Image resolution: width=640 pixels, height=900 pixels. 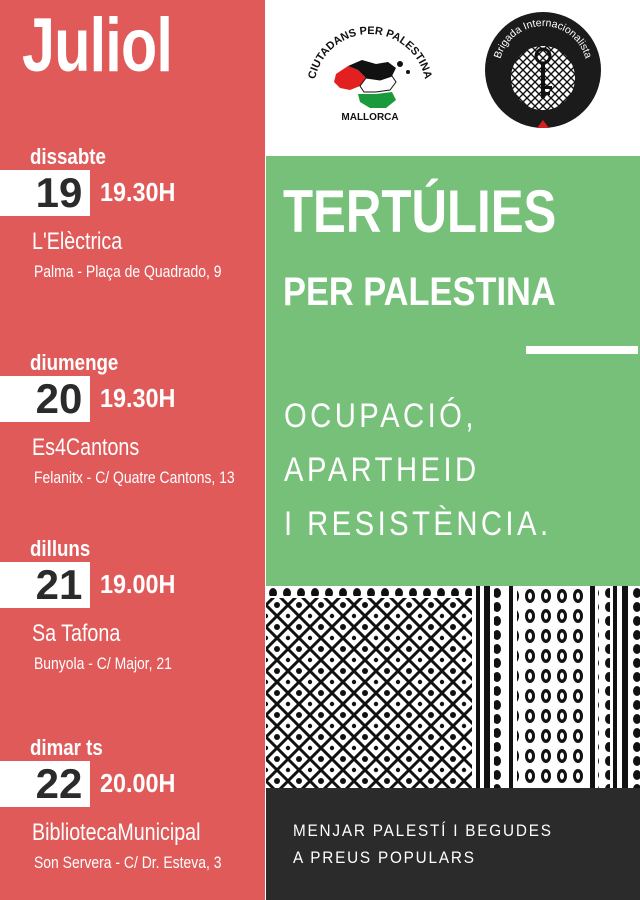 What do you see at coordinates (68, 156) in the screenshot?
I see `event-day: dissabte` at bounding box center [68, 156].